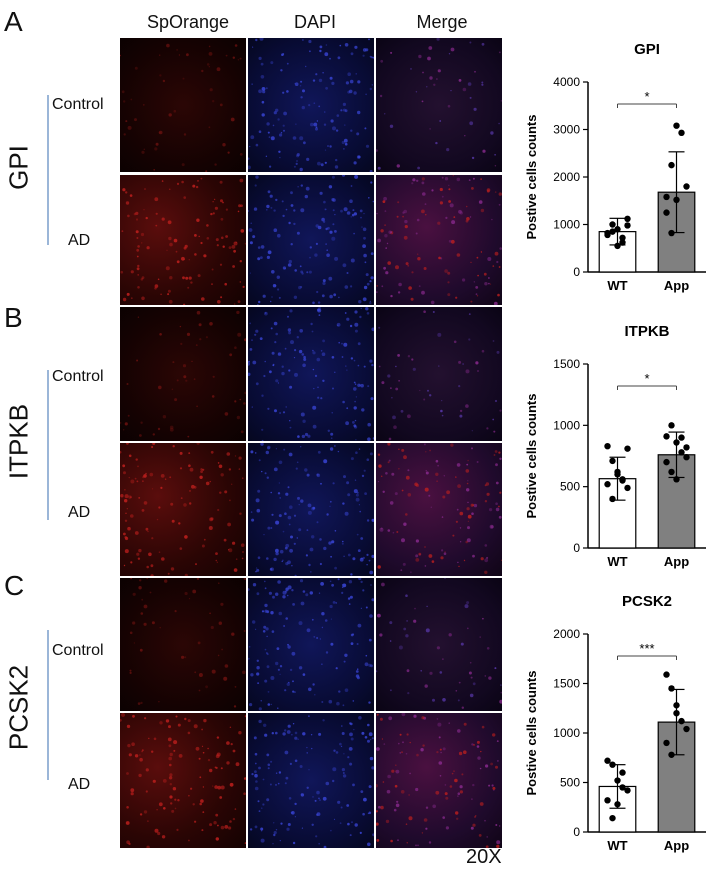  I want to click on y-tick-label: 4000, so click(566, 82).